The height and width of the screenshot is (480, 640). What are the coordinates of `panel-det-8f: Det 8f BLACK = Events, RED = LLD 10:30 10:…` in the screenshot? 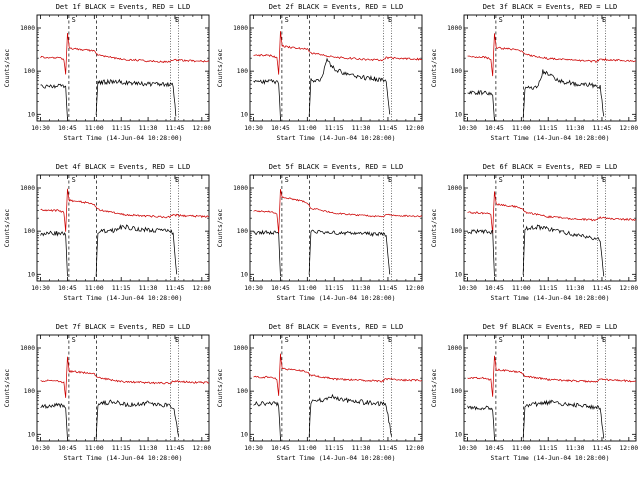 It's located at (319, 400).